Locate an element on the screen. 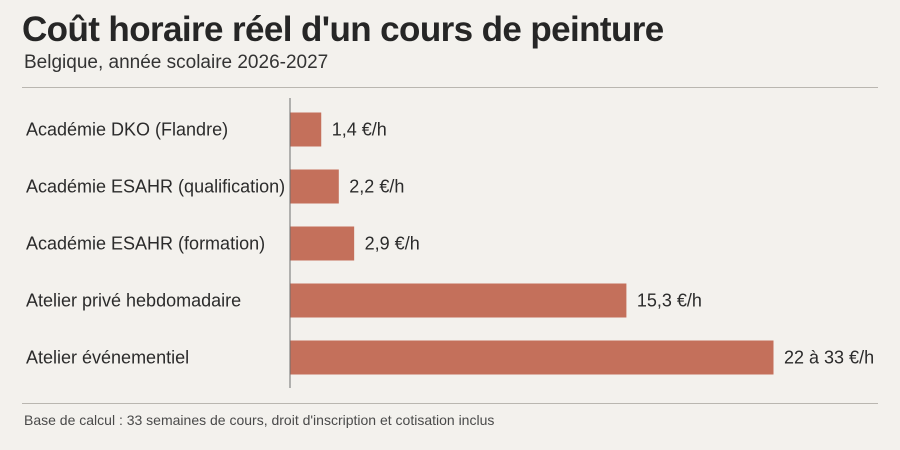  value-label: 22 à 33 €/h is located at coordinates (829, 358).